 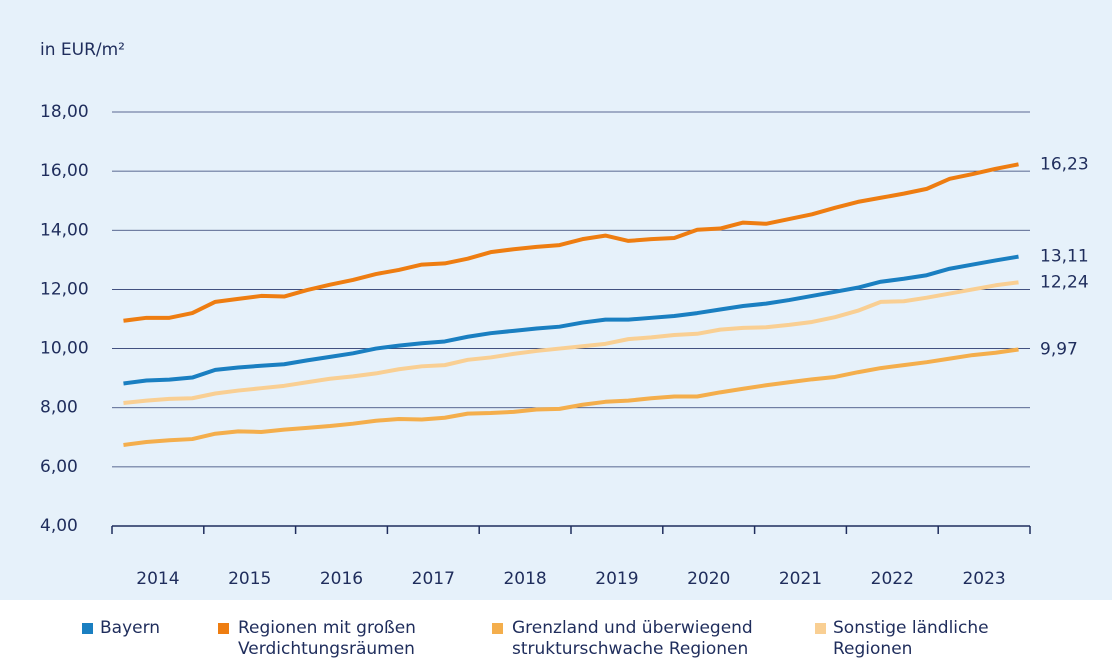 I want to click on y-tick-label: 16,00, so click(x=64, y=171).